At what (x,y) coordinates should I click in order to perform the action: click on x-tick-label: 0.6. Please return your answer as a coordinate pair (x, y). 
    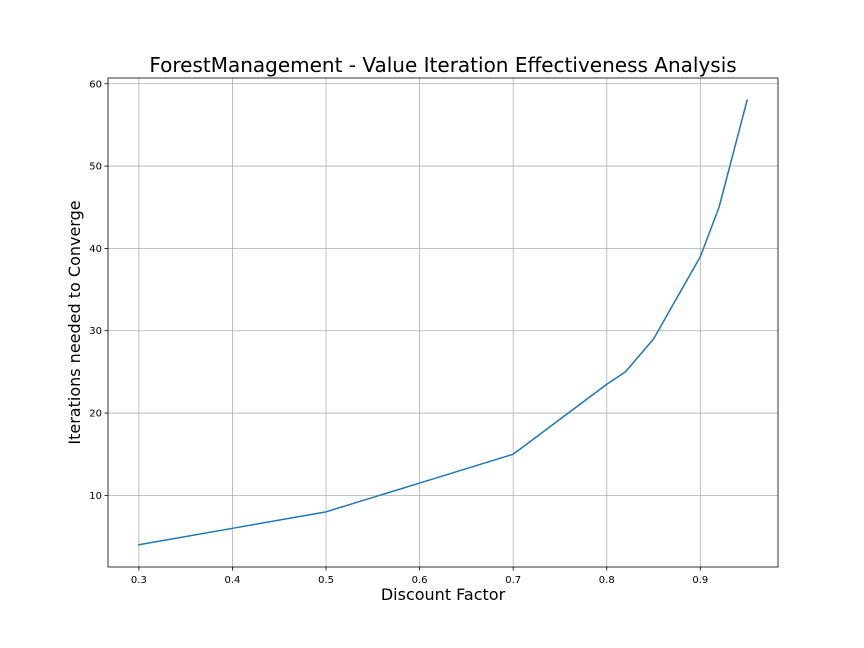
    Looking at the image, I should click on (420, 580).